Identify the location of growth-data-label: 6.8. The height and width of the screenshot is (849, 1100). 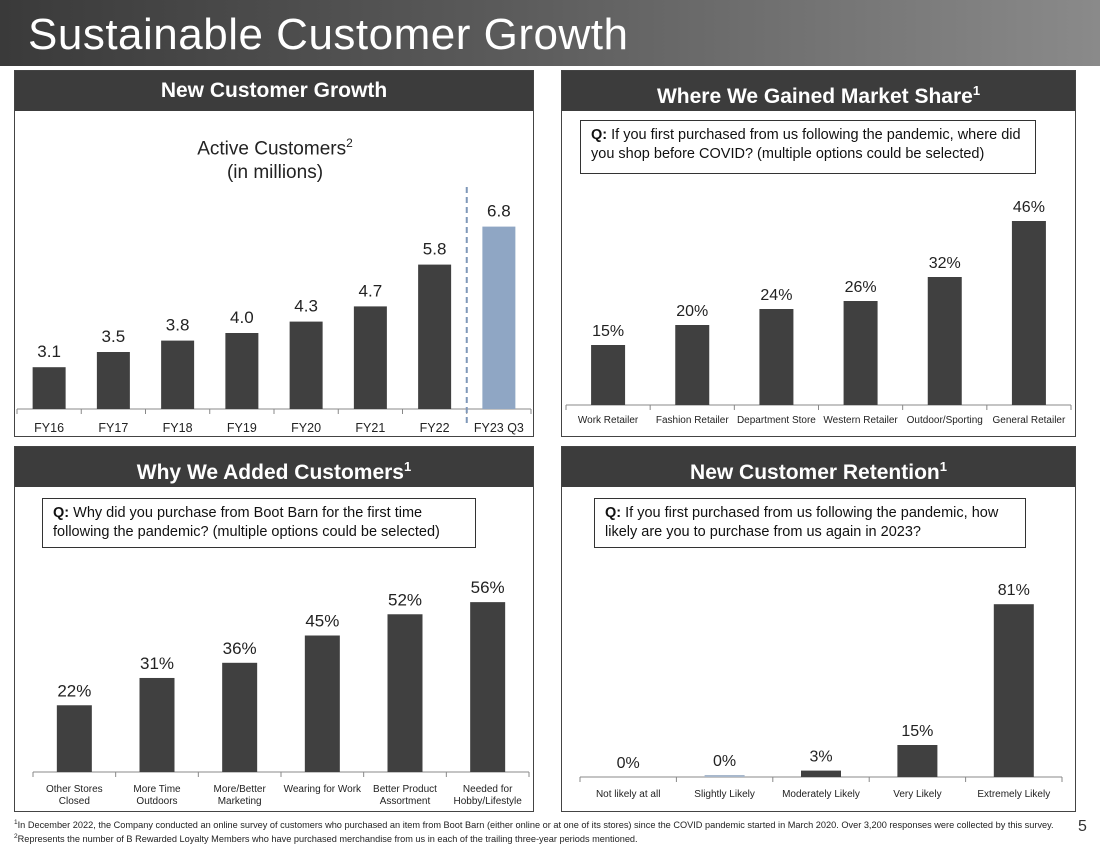
(499, 211).